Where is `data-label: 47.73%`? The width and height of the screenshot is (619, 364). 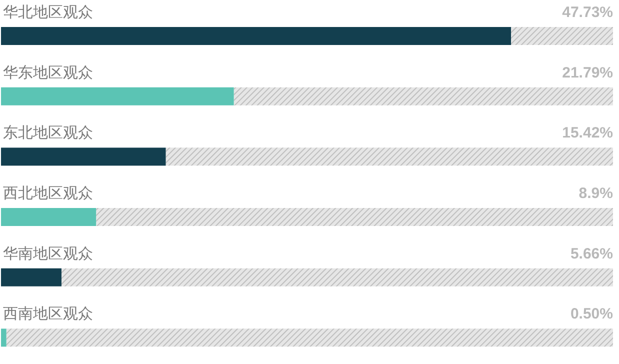 data-label: 47.73% is located at coordinates (587, 12).